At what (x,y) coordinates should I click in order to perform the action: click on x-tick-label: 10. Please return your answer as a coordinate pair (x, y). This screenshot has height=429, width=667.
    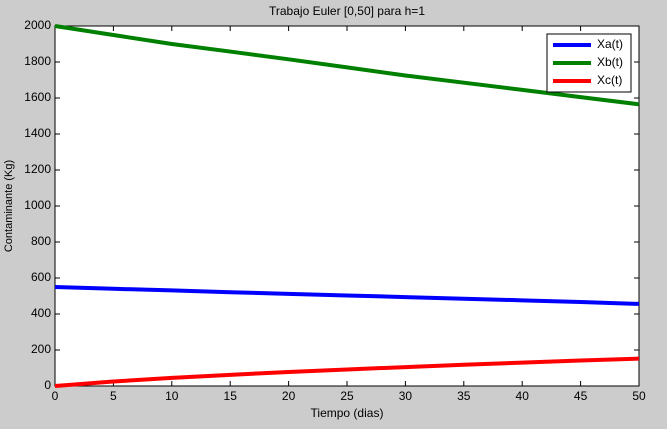
    Looking at the image, I should click on (172, 396).